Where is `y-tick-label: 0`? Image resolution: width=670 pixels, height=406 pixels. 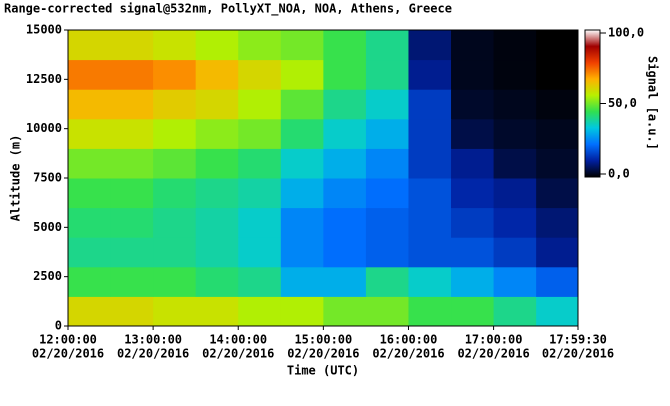
y-tick-label: 0 is located at coordinates (58, 326).